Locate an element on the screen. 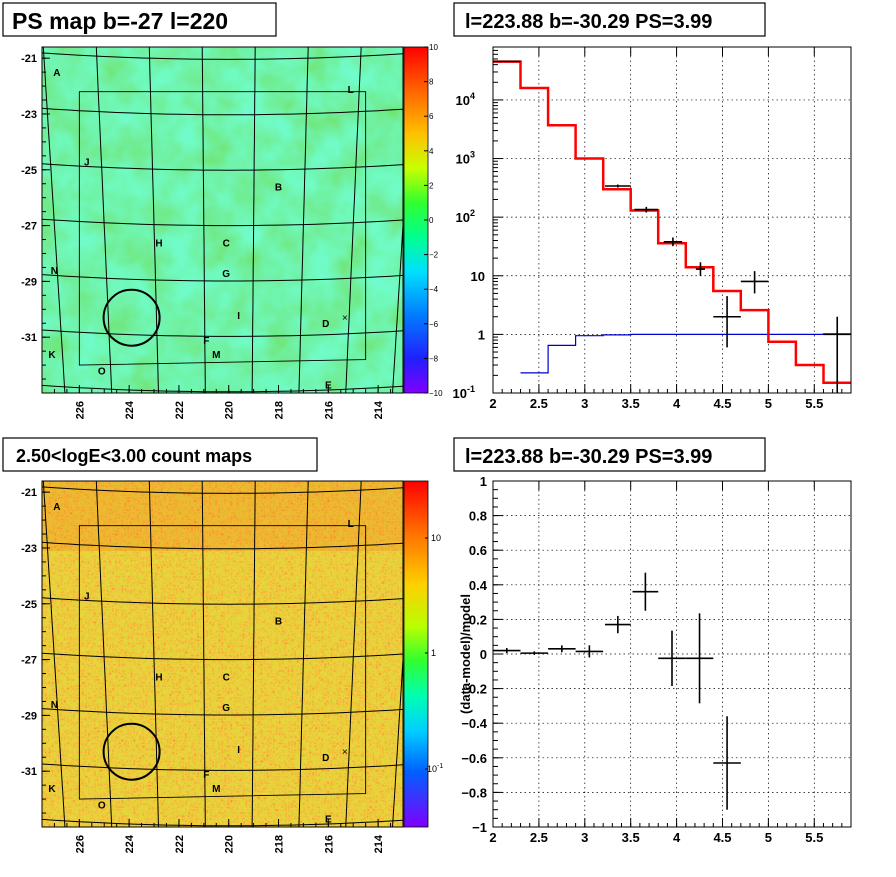 This screenshot has height=877, width=896. ps-map-colorbar-label: −2 is located at coordinates (434, 255).